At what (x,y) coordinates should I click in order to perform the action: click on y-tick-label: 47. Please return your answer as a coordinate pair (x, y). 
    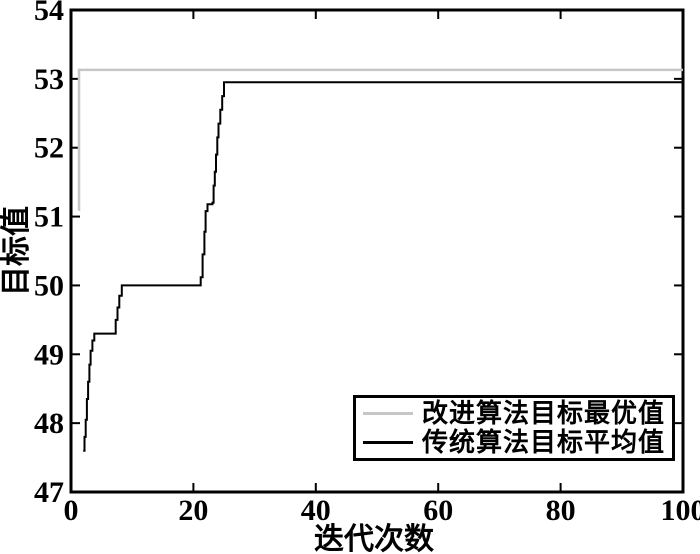
    Looking at the image, I should click on (49, 492).